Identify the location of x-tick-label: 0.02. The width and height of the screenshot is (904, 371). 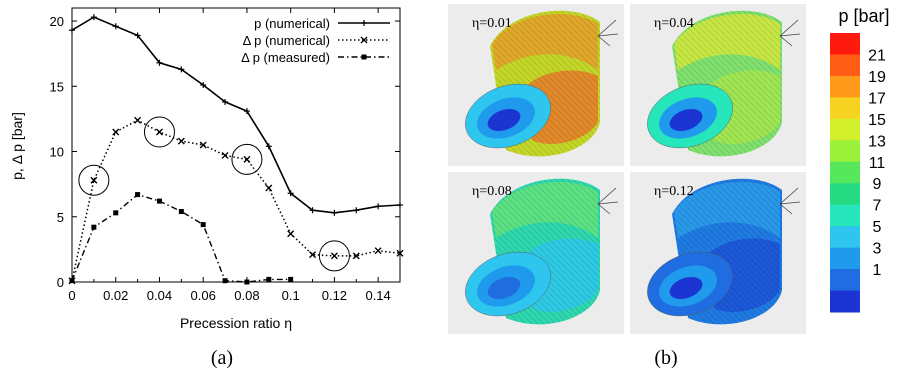
(115, 295).